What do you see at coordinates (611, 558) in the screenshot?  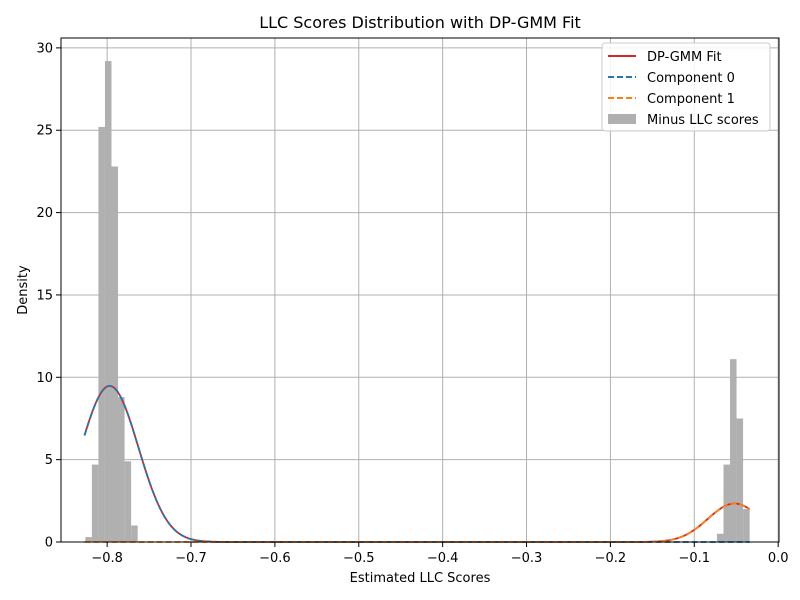 I see `x-tick-label: −0.2` at bounding box center [611, 558].